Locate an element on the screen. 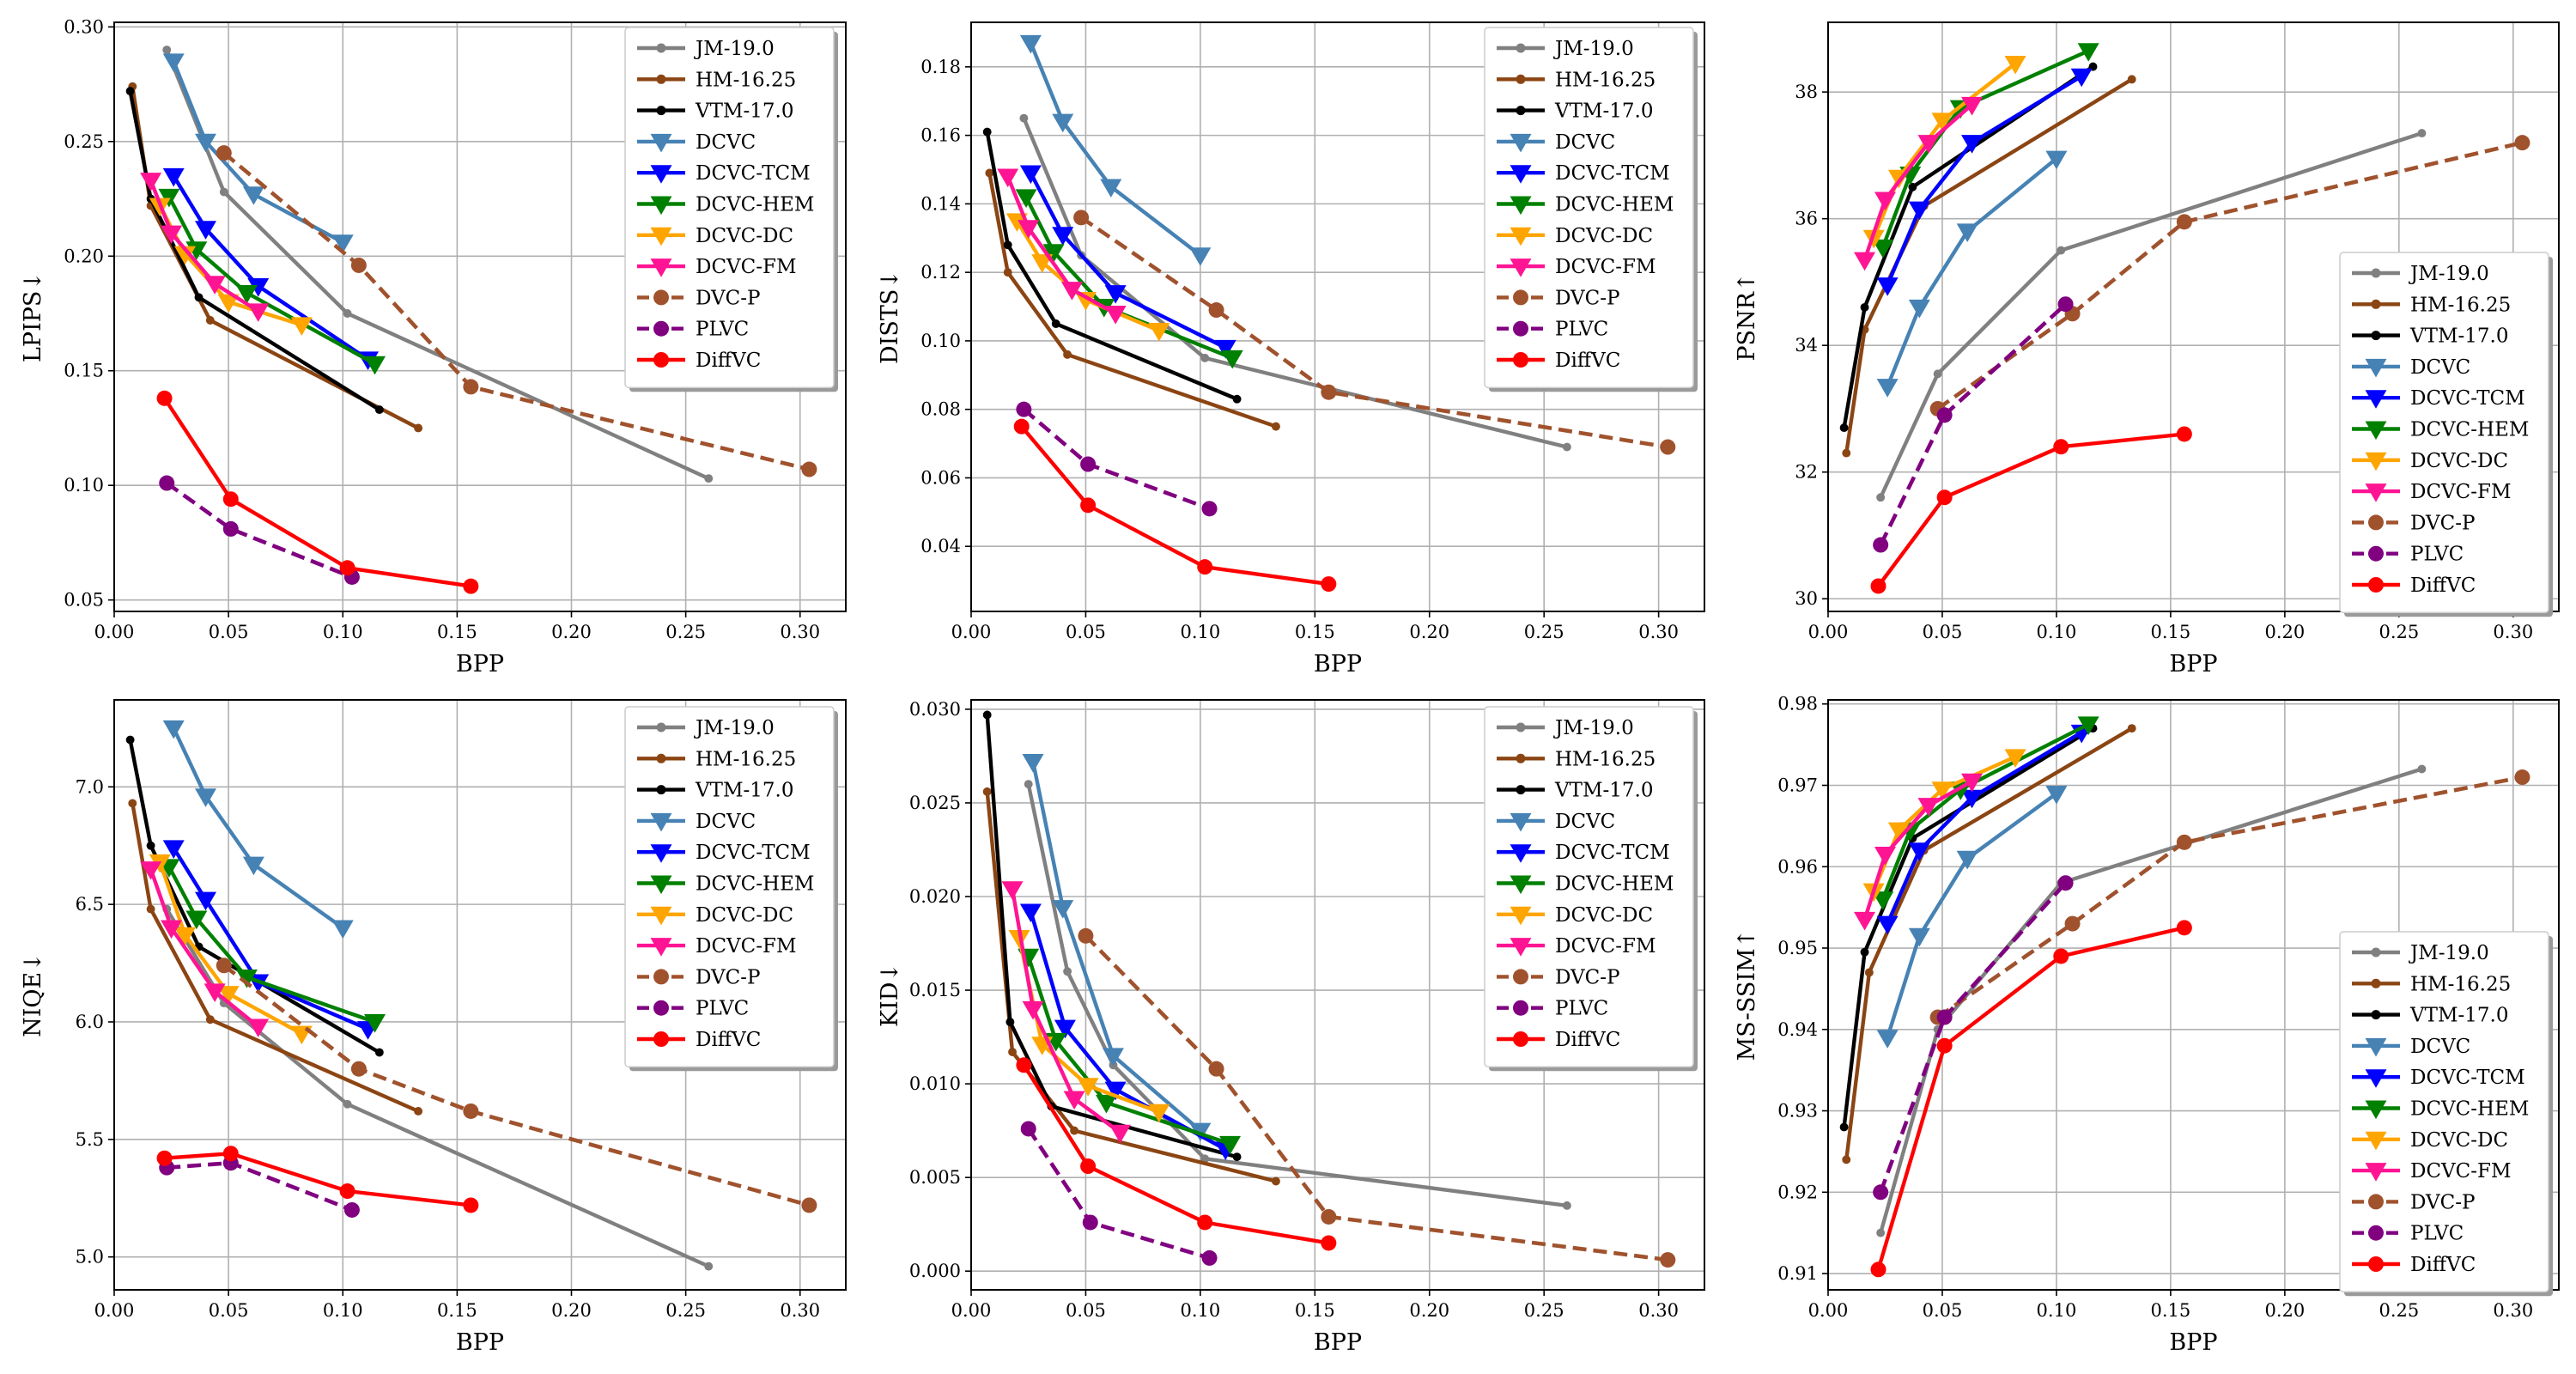 The width and height of the screenshot is (2576, 1374). legend-label: DCVC-DC is located at coordinates (744, 236).